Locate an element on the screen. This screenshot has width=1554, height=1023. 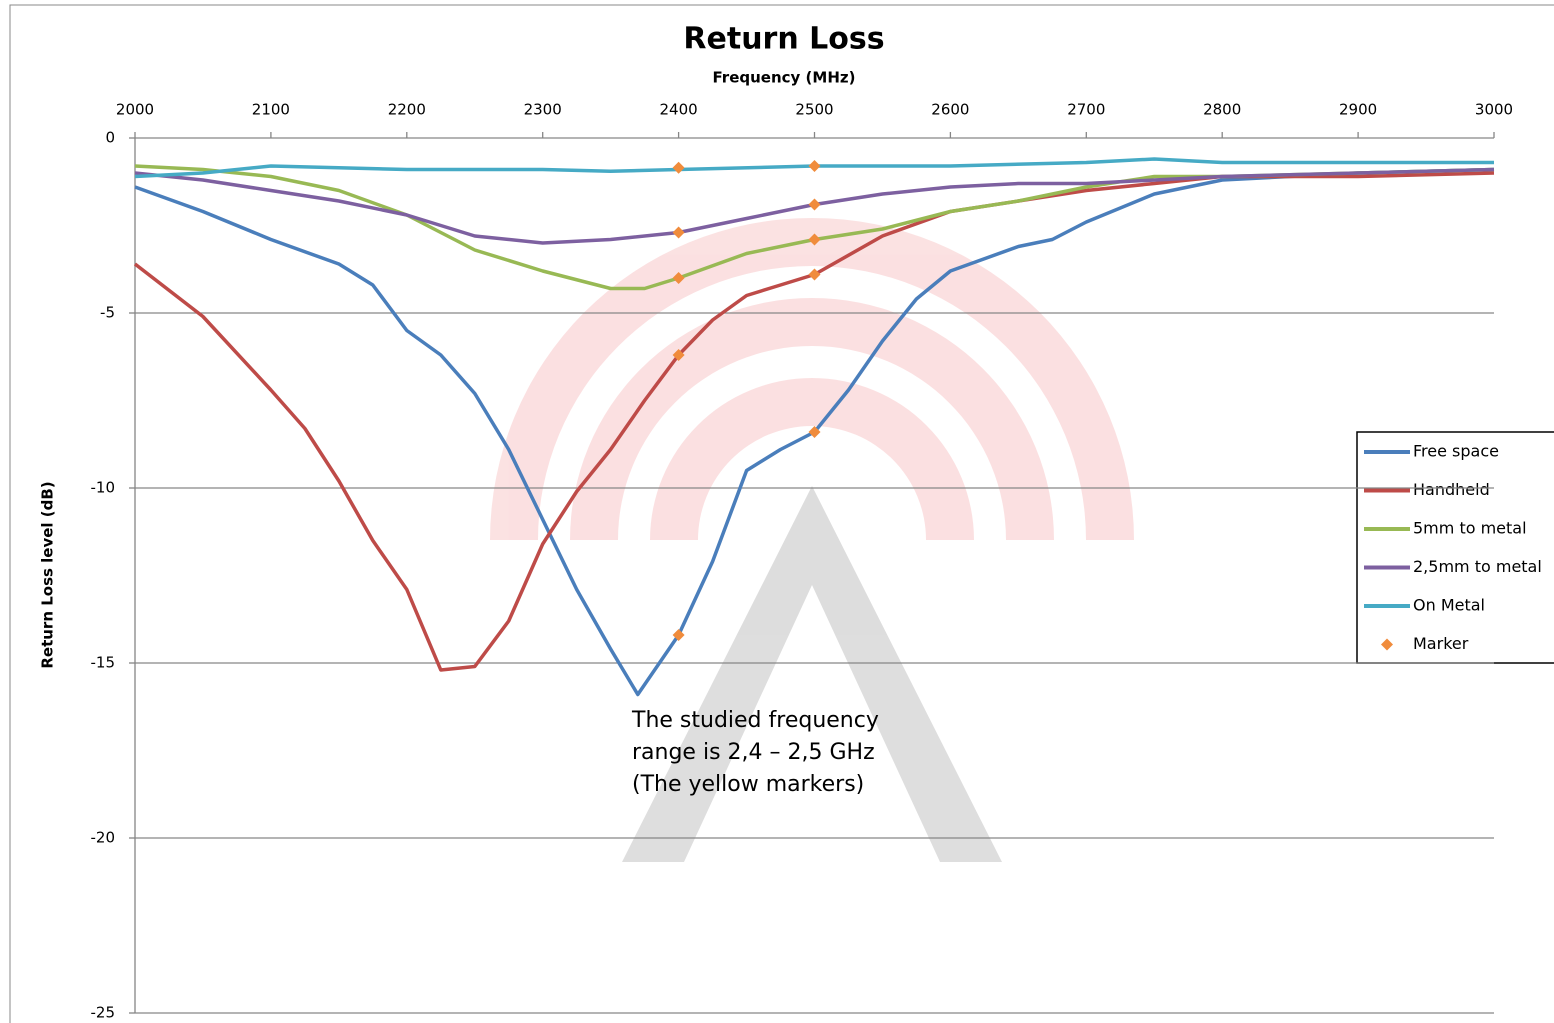
legend-label: 5mm to metal is located at coordinates (1470, 528).